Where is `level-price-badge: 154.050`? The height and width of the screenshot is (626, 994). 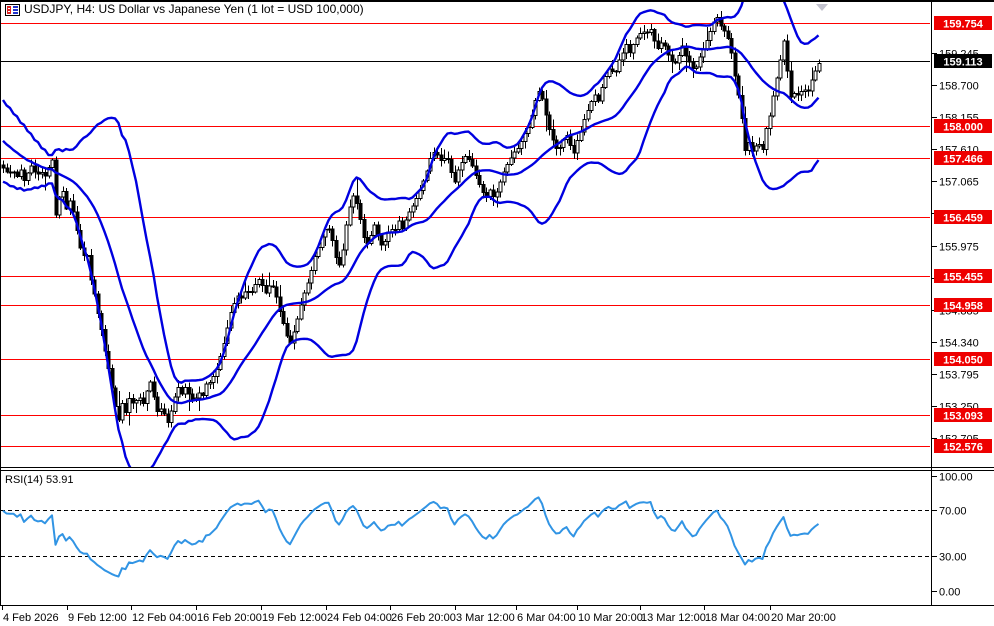
level-price-badge: 154.050 is located at coordinates (963, 361).